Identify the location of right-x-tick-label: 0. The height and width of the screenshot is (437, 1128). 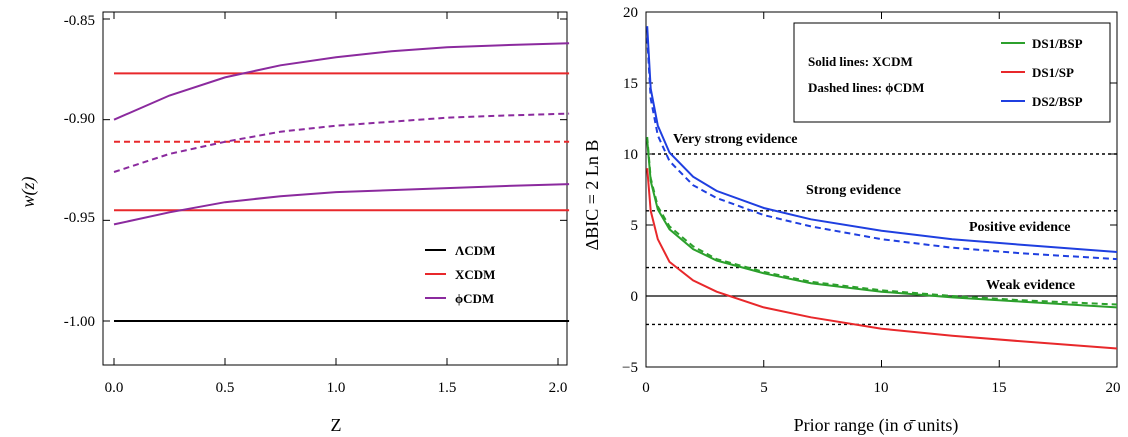
(646, 388).